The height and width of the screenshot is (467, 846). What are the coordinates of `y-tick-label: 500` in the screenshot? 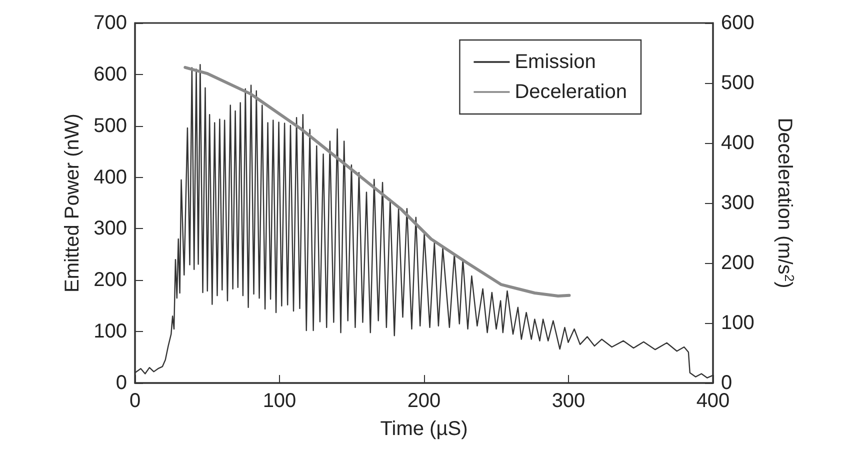 It's located at (110, 125).